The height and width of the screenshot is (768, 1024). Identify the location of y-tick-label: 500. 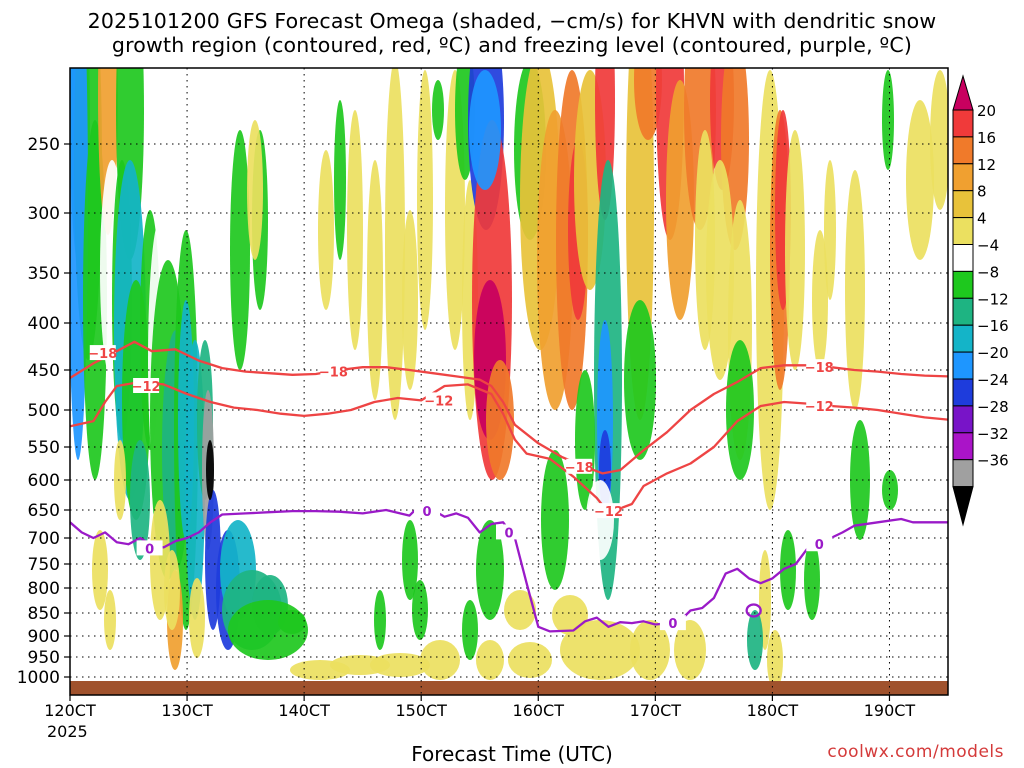
(44, 411).